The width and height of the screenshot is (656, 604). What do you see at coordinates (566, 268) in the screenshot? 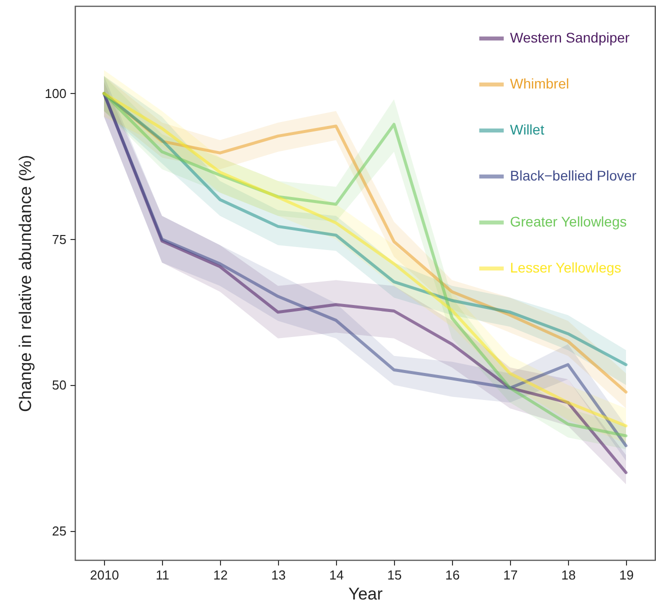
I see `legend-label: Lesser Yellowlegs` at bounding box center [566, 268].